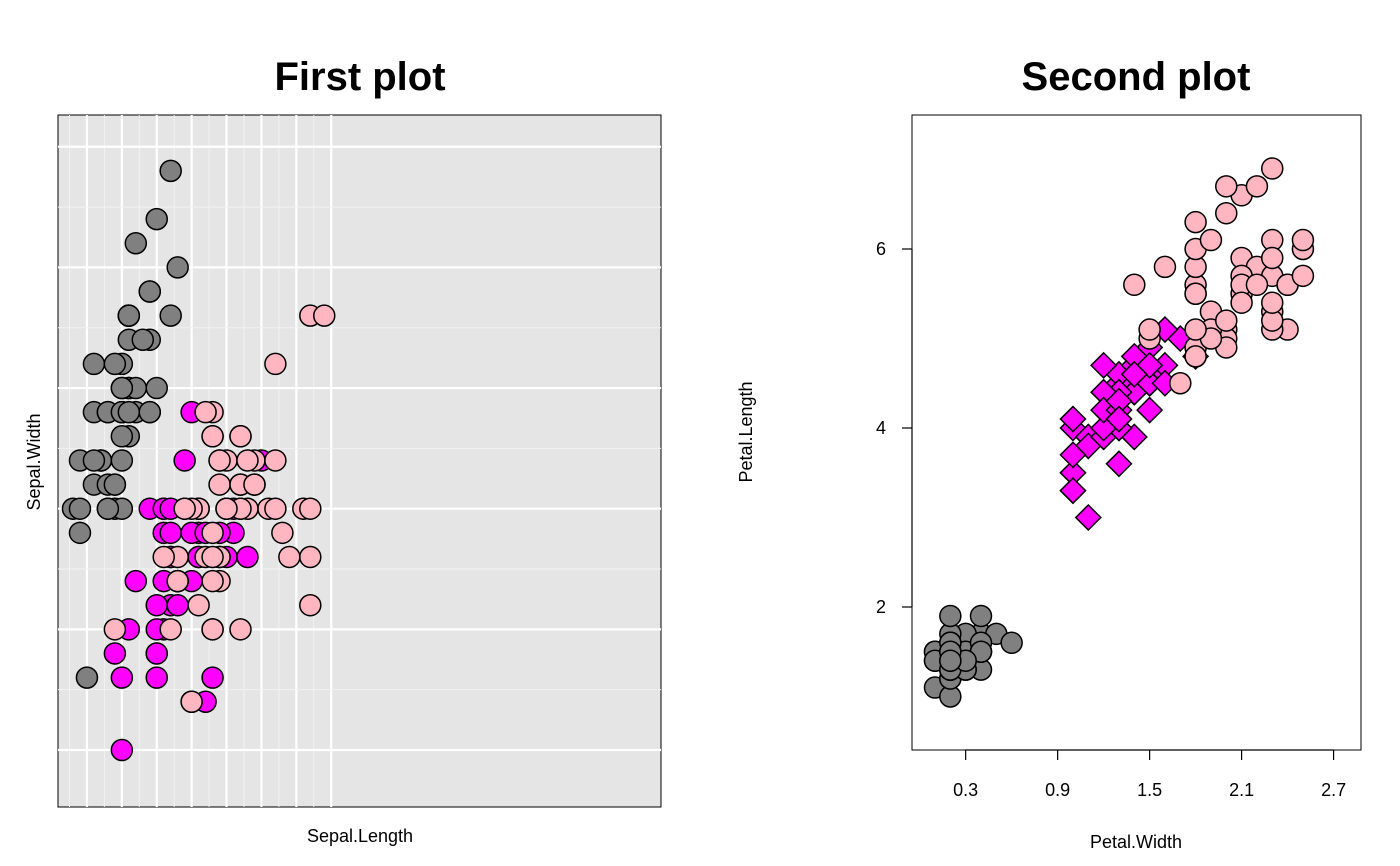  Describe the element at coordinates (881, 428) in the screenshot. I see `y-tick-label: 4` at that location.